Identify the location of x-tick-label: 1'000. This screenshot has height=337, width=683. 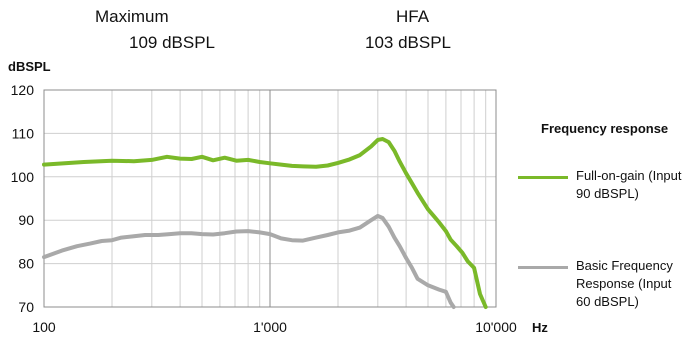
(270, 327).